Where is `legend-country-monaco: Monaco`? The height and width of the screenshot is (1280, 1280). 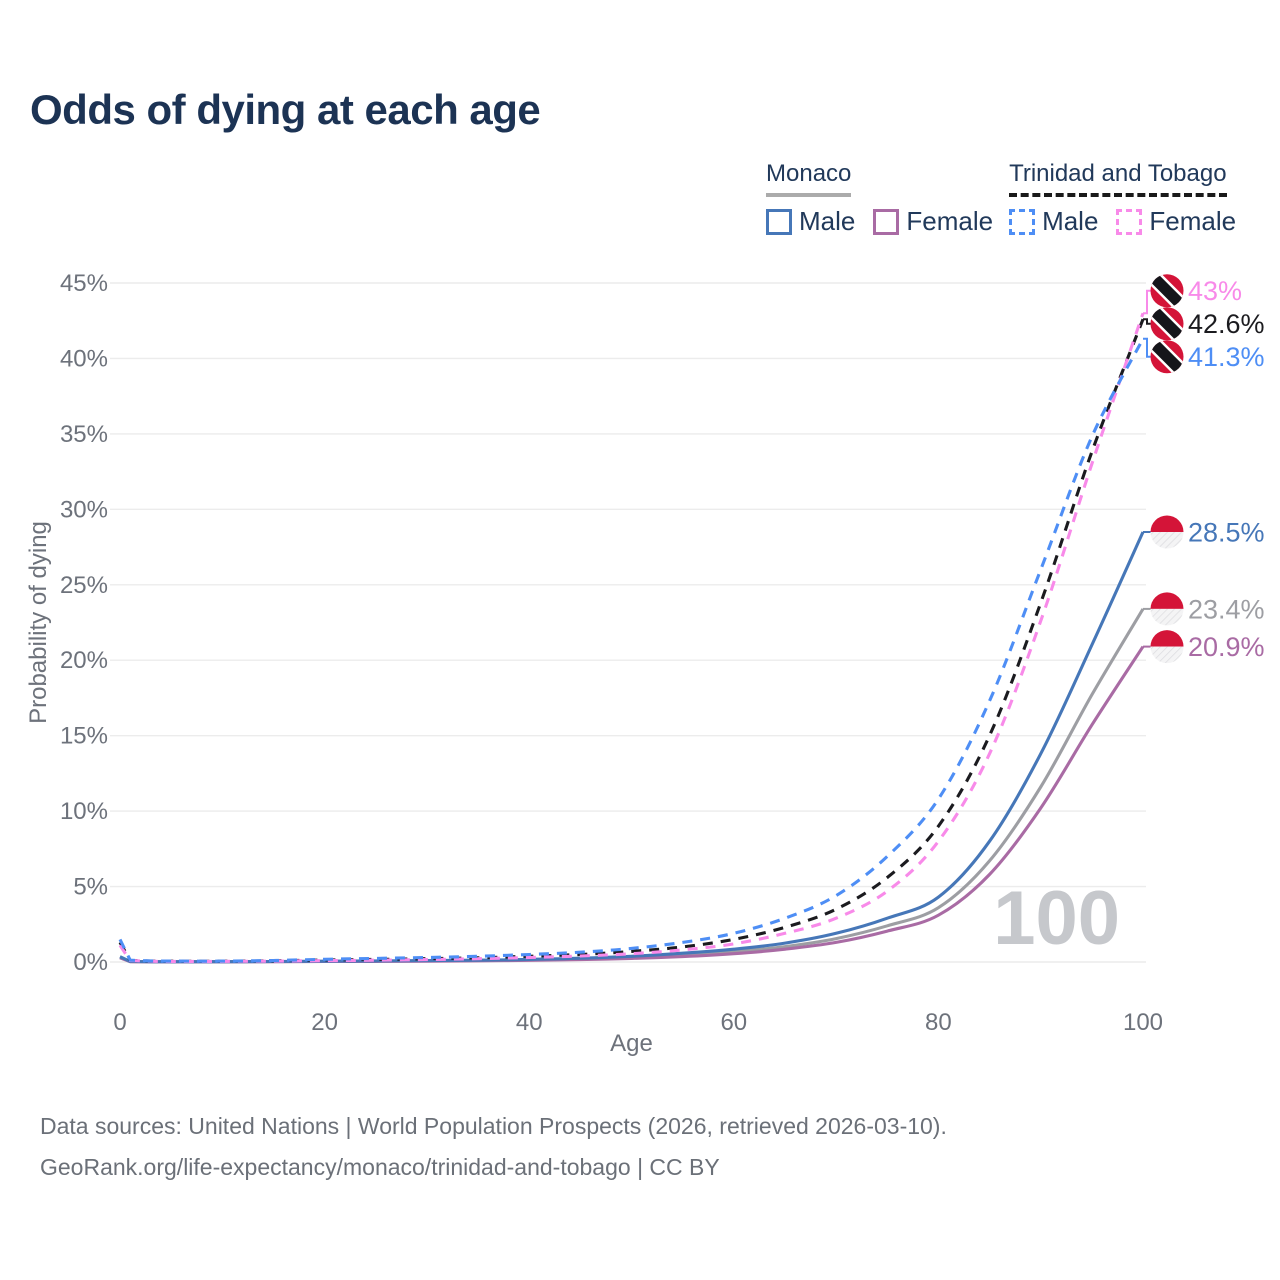 legend-country-monaco: Monaco is located at coordinates (809, 178).